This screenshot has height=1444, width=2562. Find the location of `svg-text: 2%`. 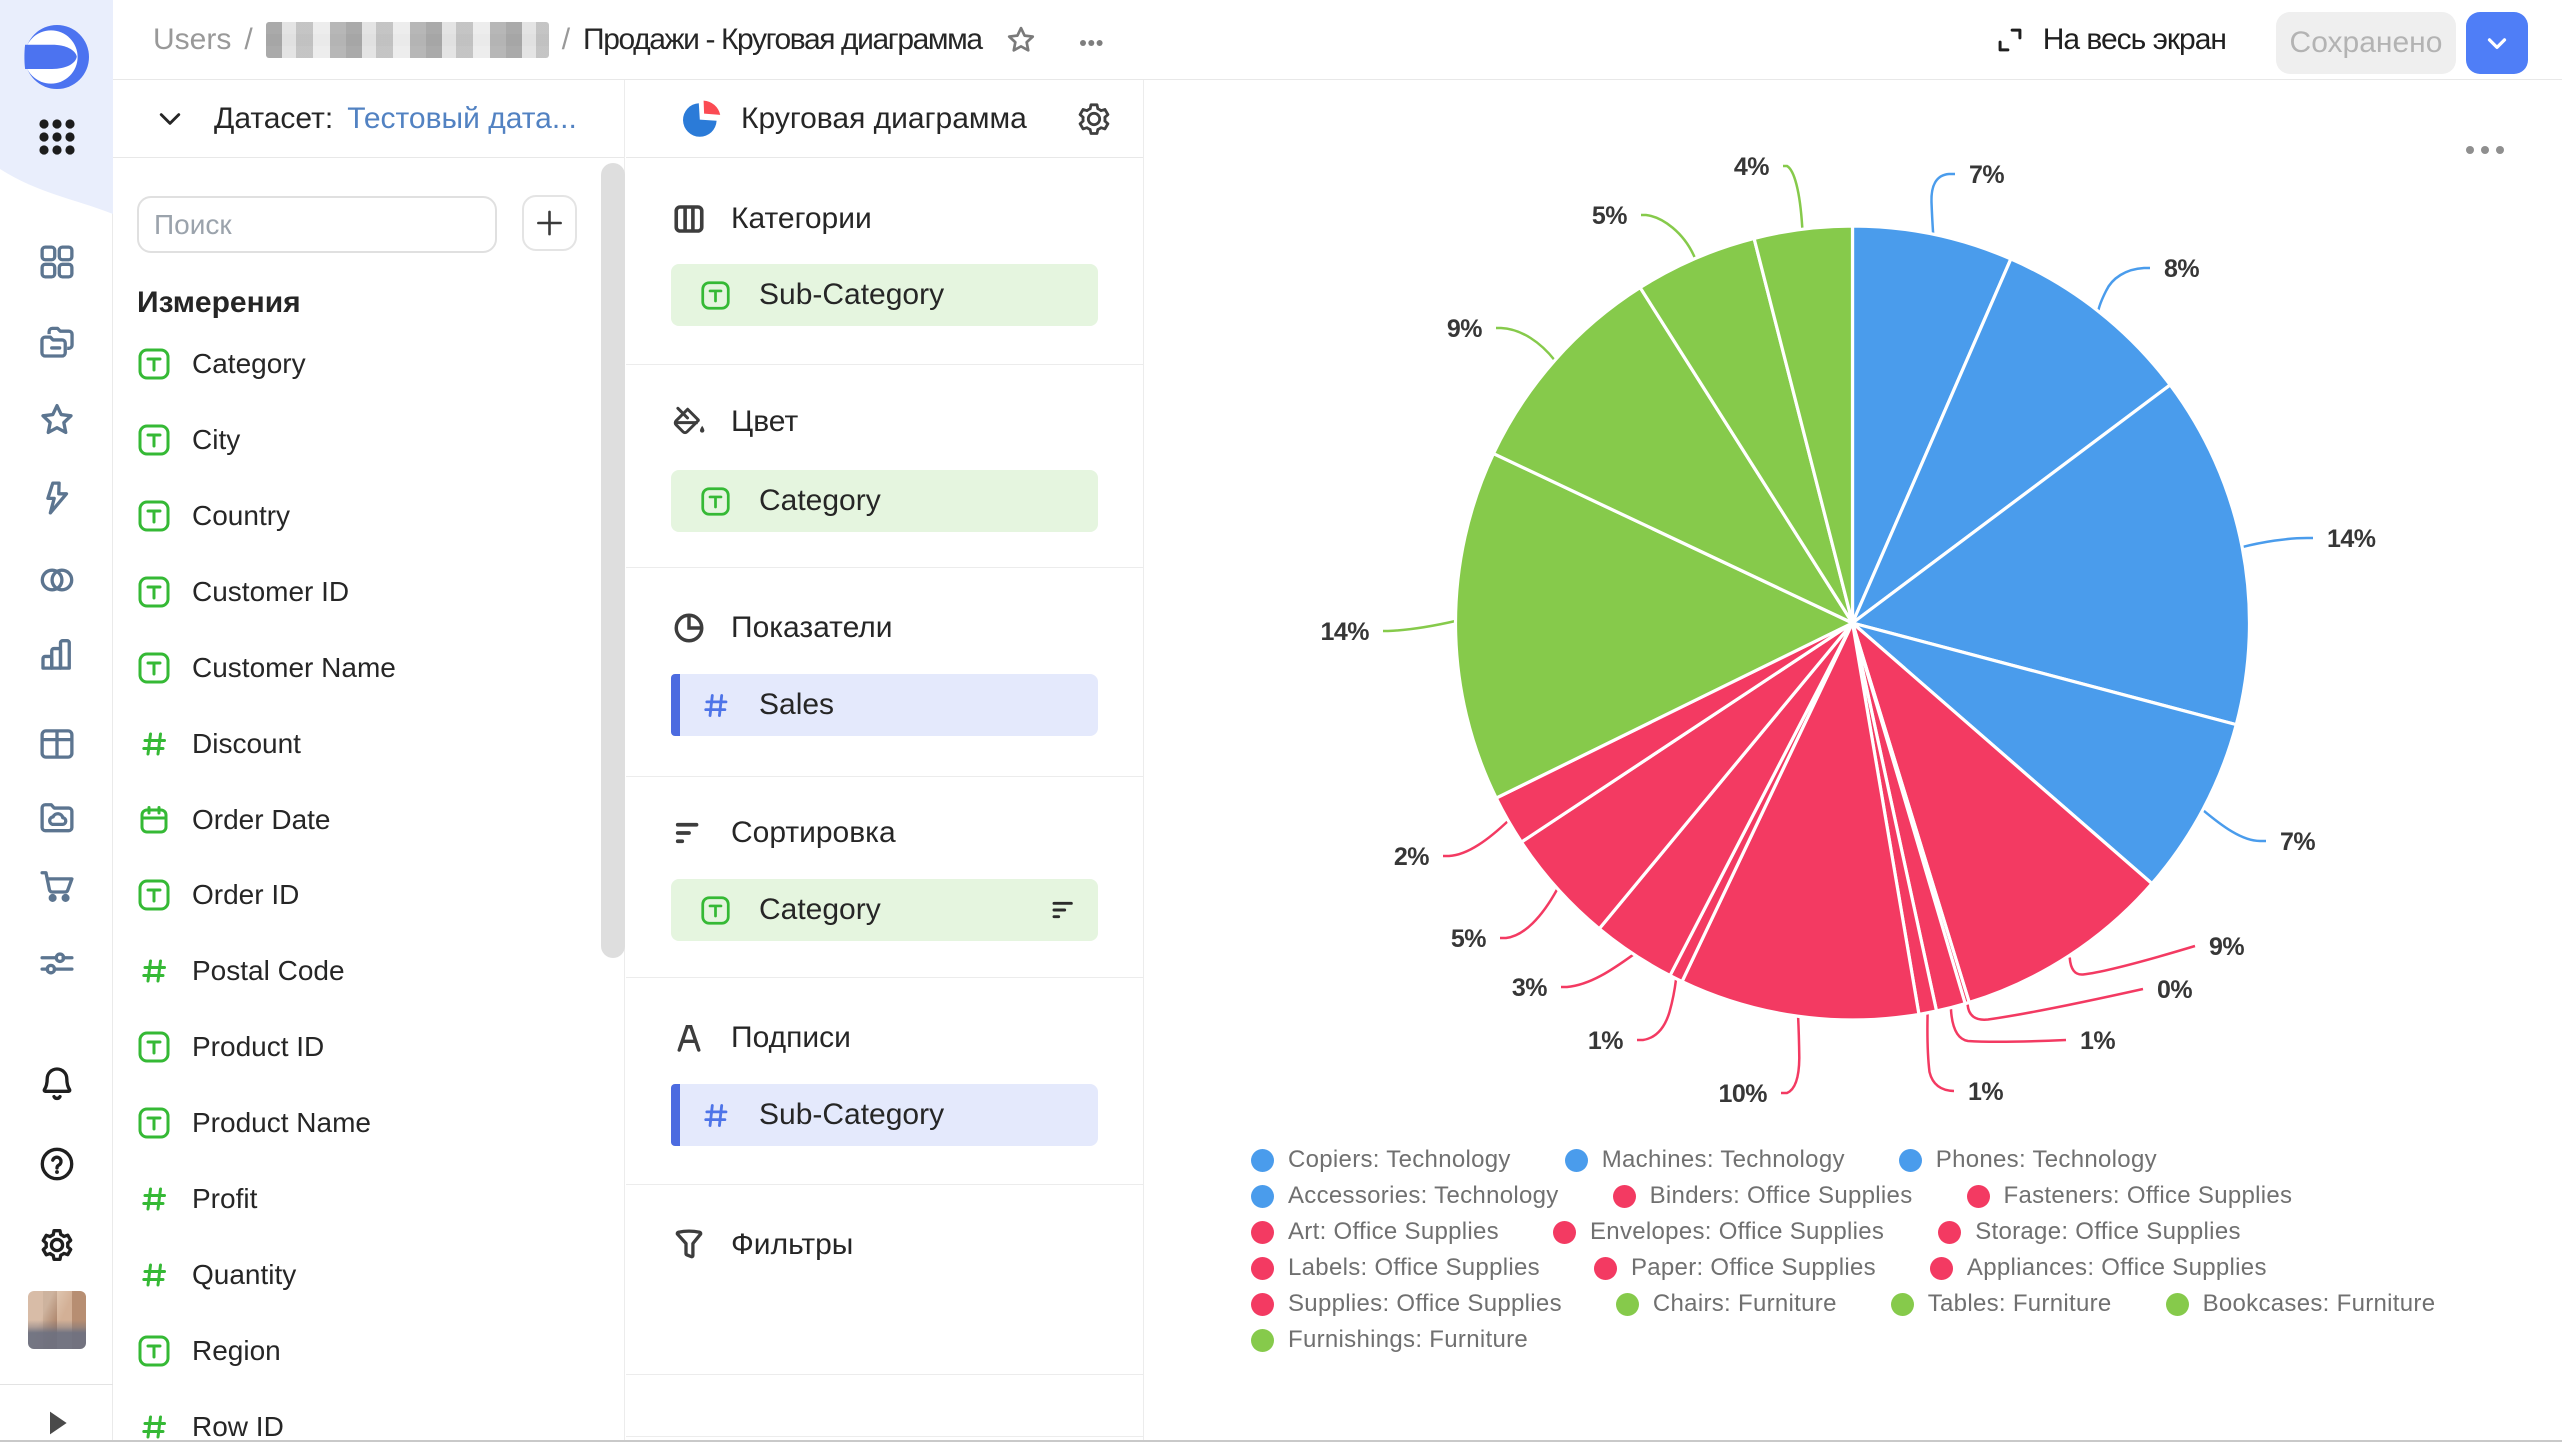

svg-text: 2% is located at coordinates (1411, 857).